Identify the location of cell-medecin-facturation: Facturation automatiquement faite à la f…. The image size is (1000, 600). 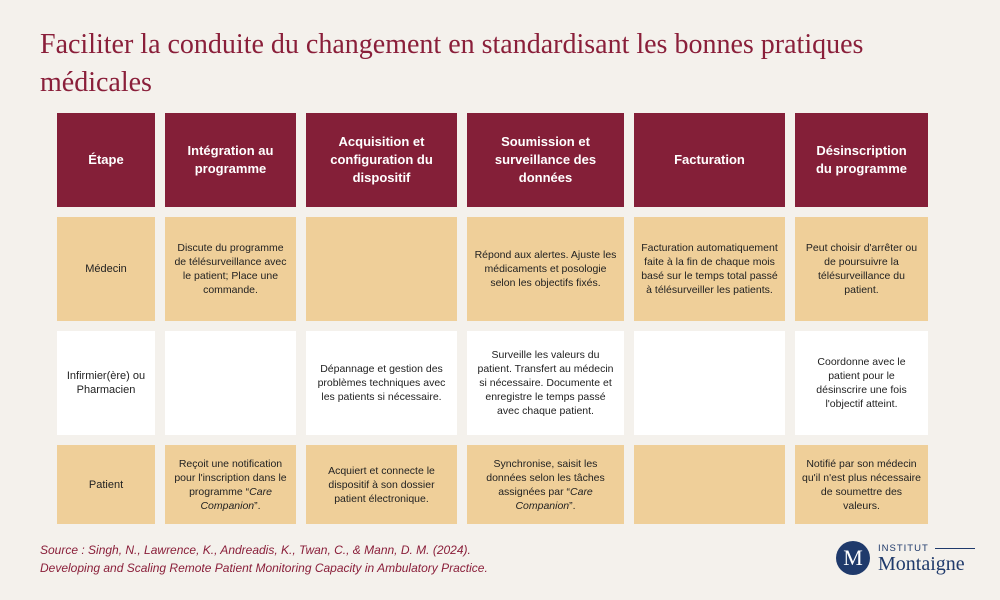
(709, 269).